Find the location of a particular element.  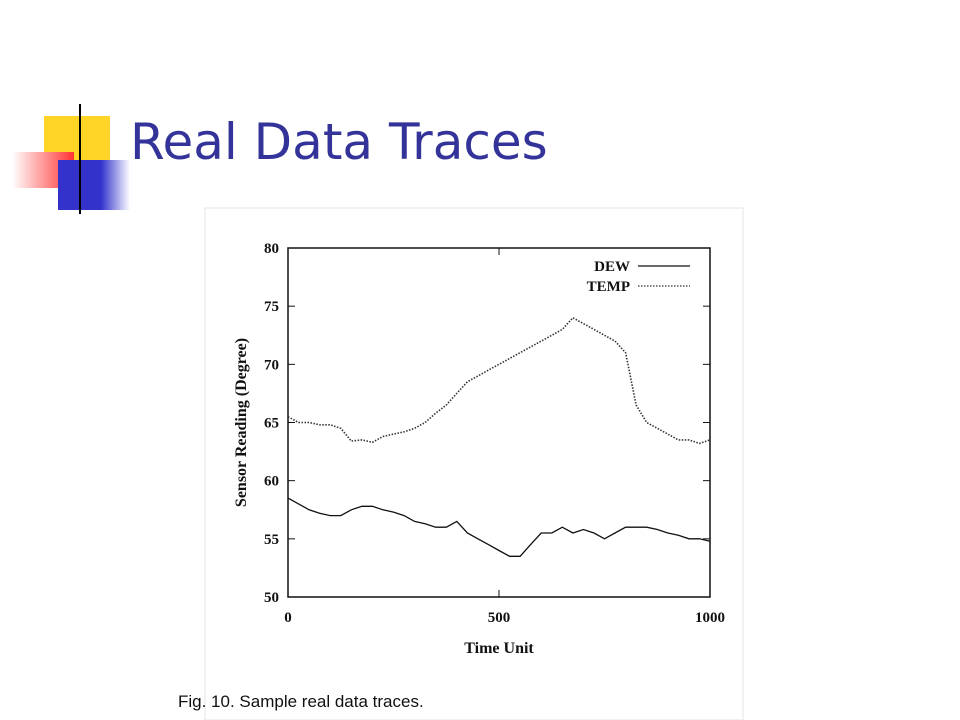

y-tick-label: 65 is located at coordinates (271, 424).